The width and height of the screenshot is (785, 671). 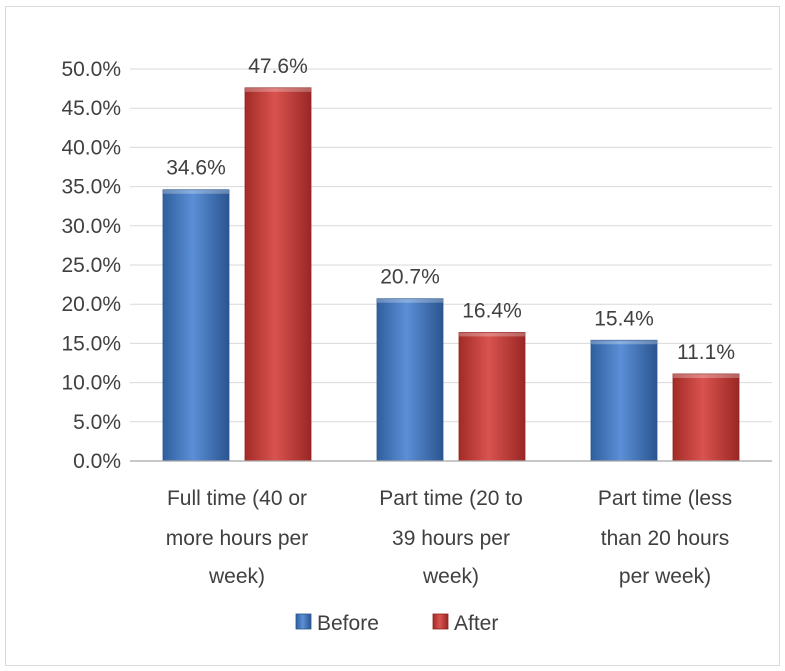 I want to click on y-tick-label: 30.0%, so click(x=91, y=226).